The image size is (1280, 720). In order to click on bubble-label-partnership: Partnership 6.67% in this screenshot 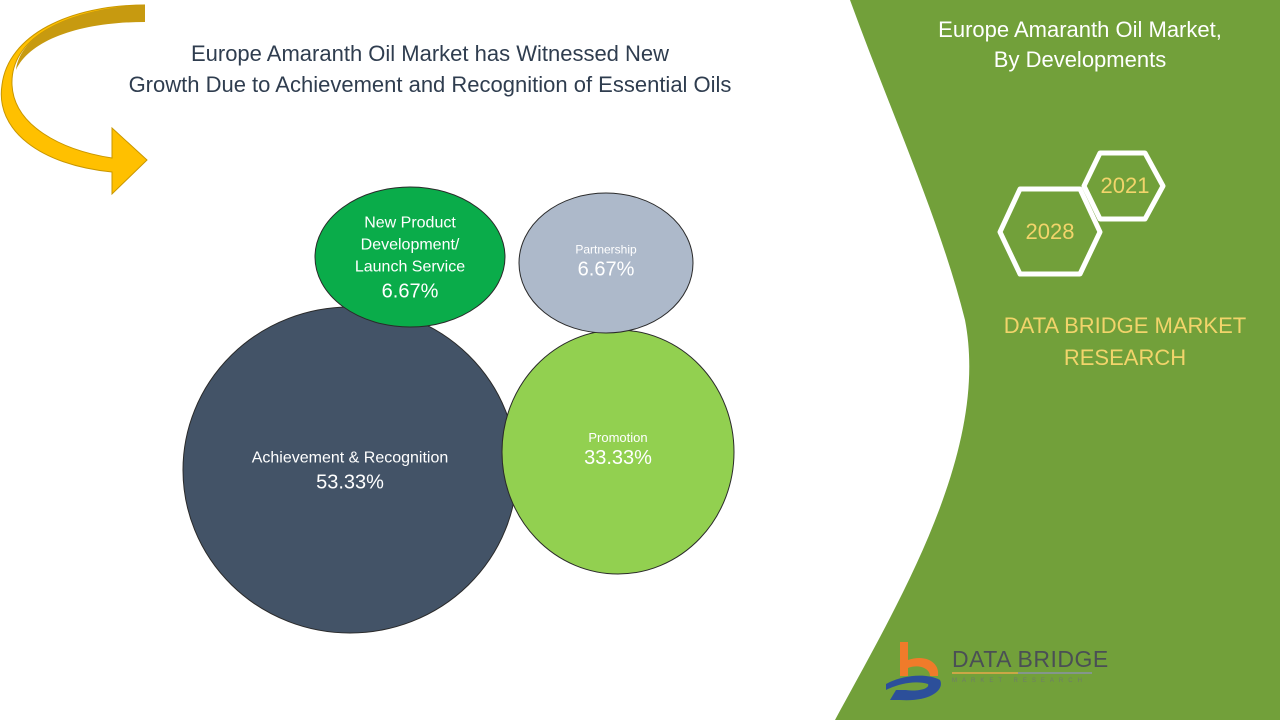, I will do `click(606, 262)`.